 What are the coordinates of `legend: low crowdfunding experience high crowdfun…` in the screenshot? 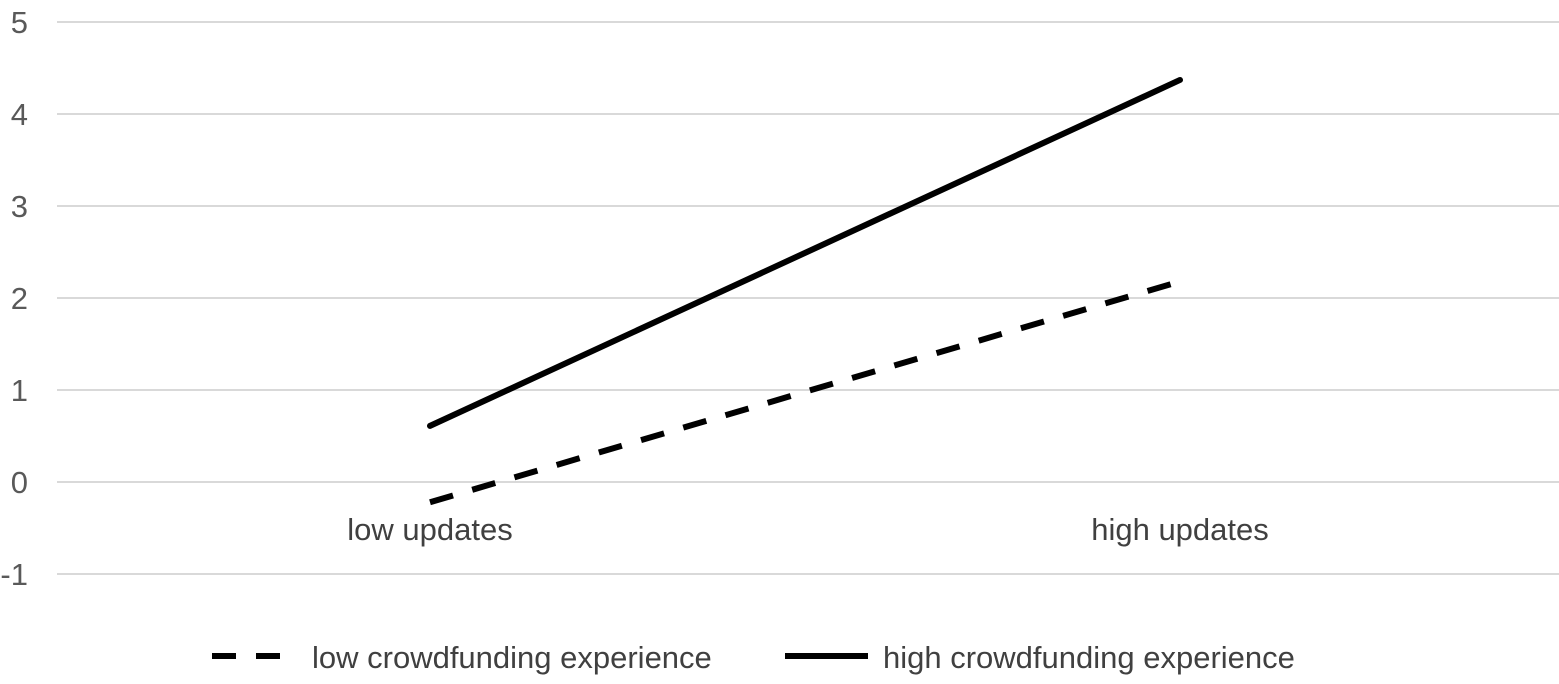 It's located at (753, 657).